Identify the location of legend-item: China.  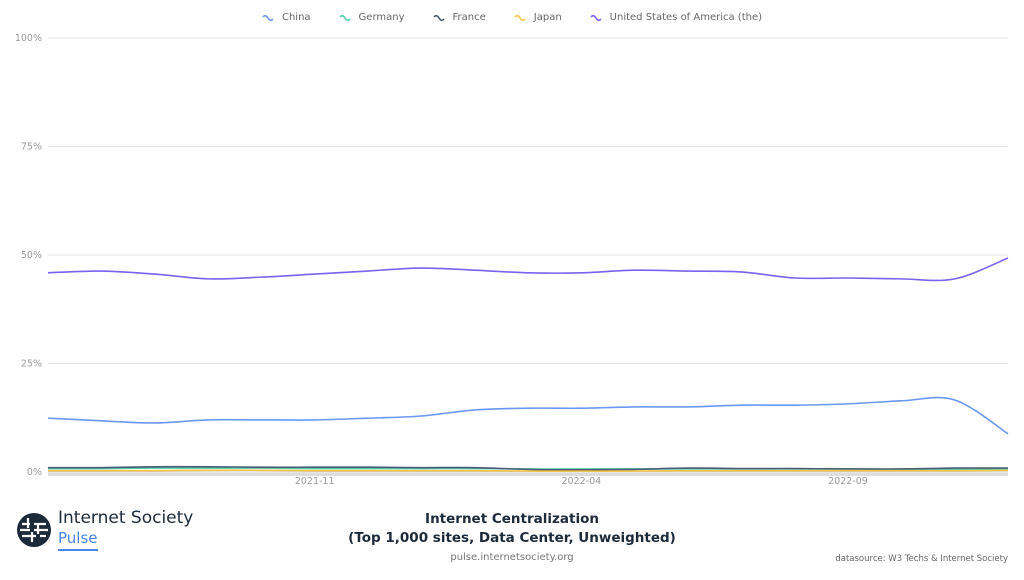
(286, 17).